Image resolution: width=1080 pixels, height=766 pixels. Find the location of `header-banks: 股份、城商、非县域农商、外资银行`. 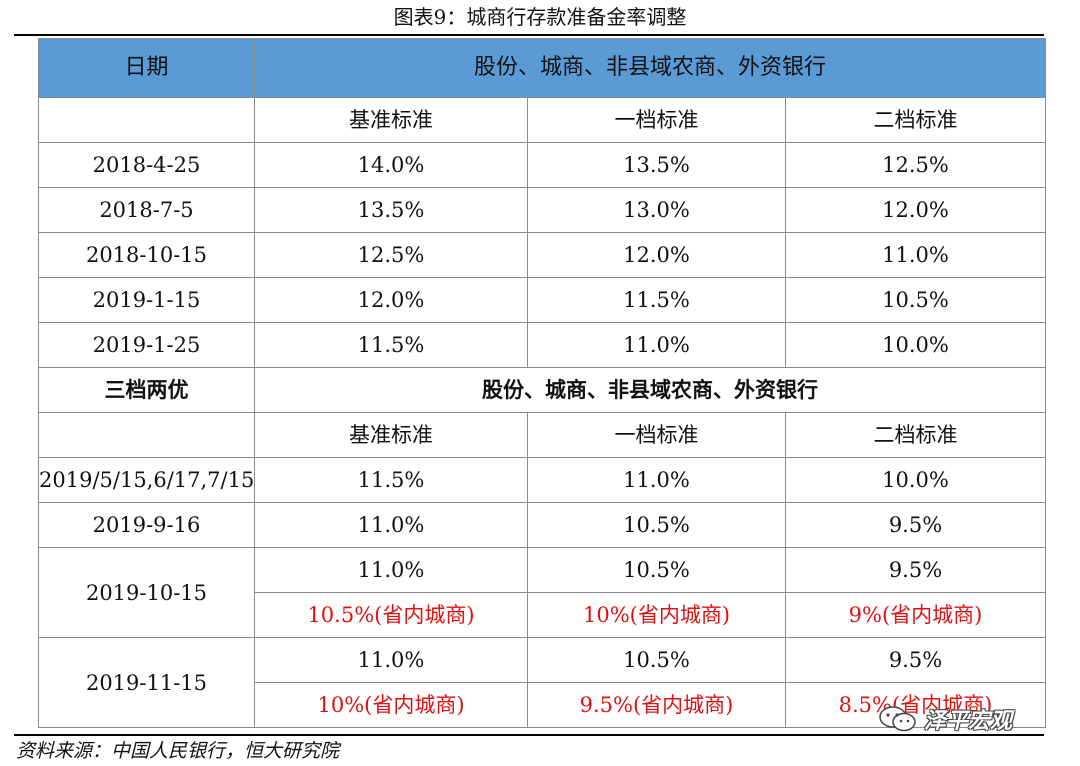

header-banks: 股份、城商、非县域农商、外资银行 is located at coordinates (650, 68).